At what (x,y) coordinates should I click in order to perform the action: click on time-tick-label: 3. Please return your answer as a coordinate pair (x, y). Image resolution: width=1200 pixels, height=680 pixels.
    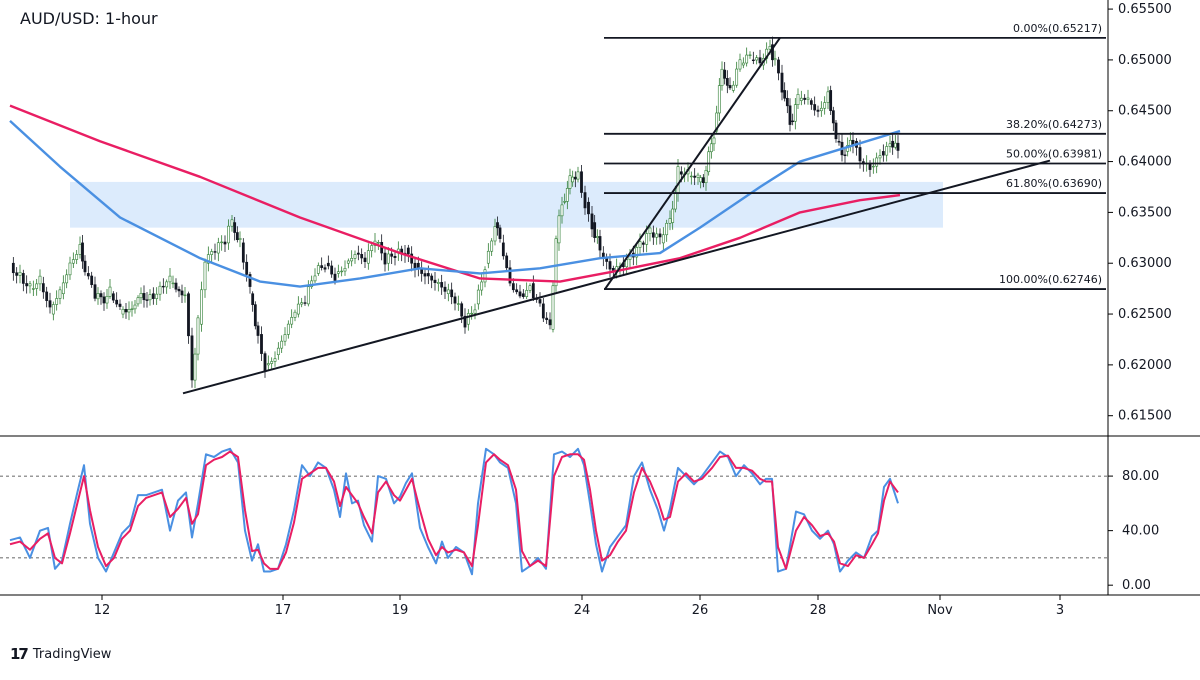
    Looking at the image, I should click on (1060, 610).